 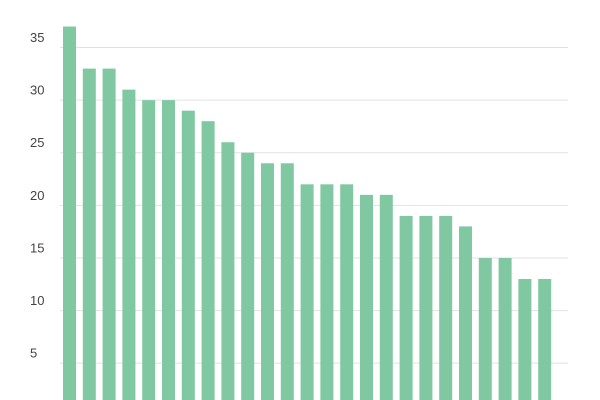 What do you see at coordinates (37, 90) in the screenshot?
I see `y-tick-label: 30` at bounding box center [37, 90].